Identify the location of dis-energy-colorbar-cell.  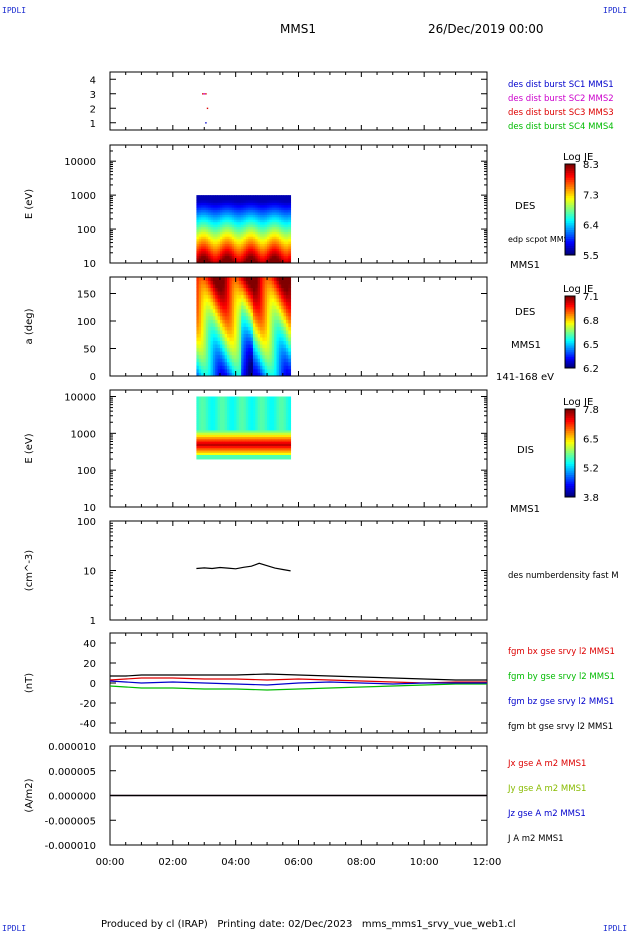
(570, 489).